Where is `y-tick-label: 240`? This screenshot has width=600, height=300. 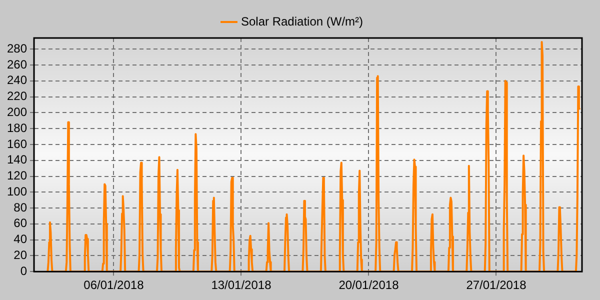
y-tick-label: 240 is located at coordinates (17, 80).